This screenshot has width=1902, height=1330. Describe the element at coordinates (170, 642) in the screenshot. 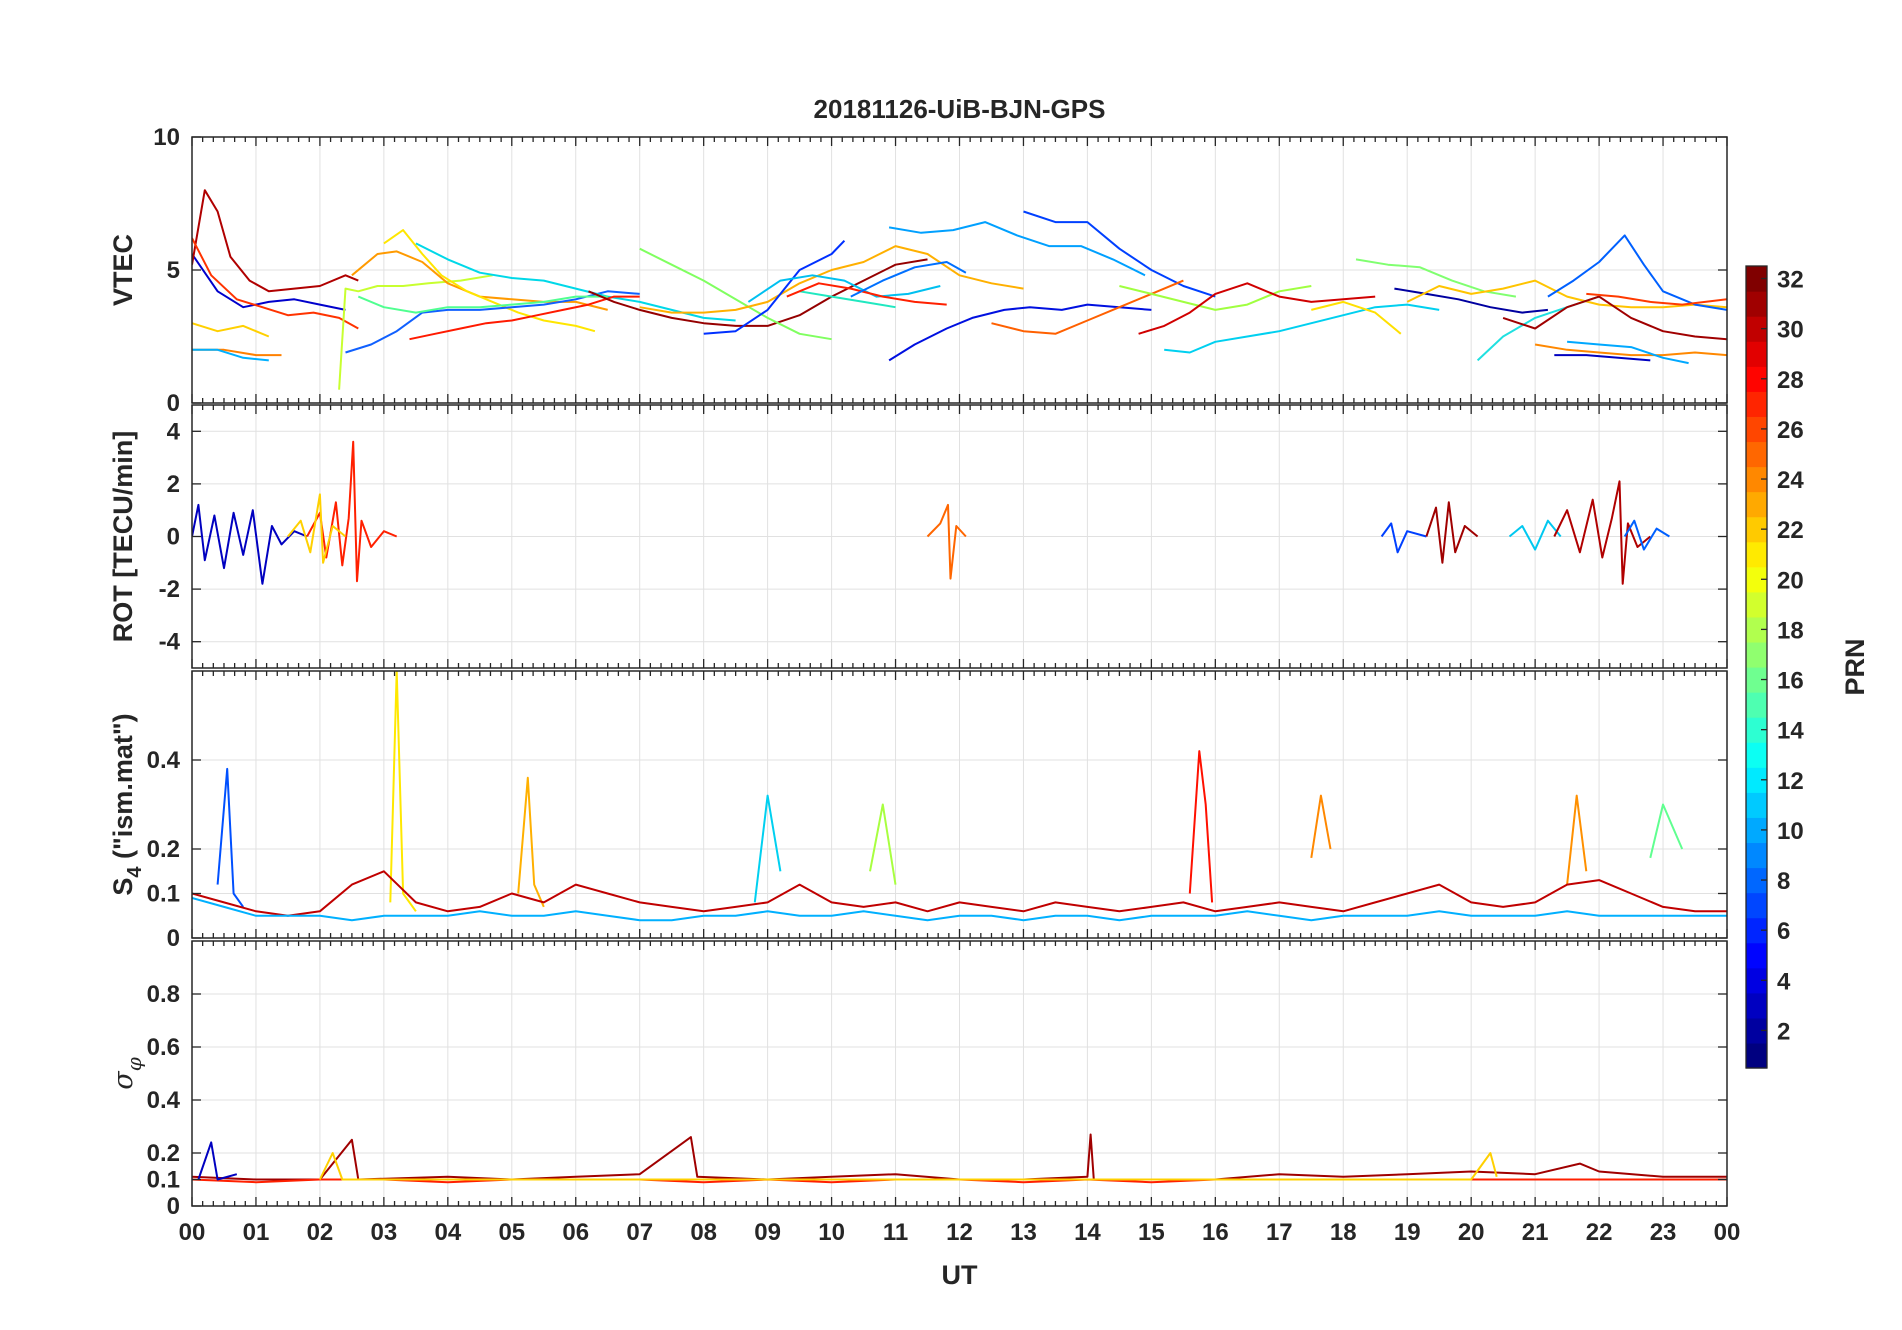

I see `y-tick-label: -4` at that location.